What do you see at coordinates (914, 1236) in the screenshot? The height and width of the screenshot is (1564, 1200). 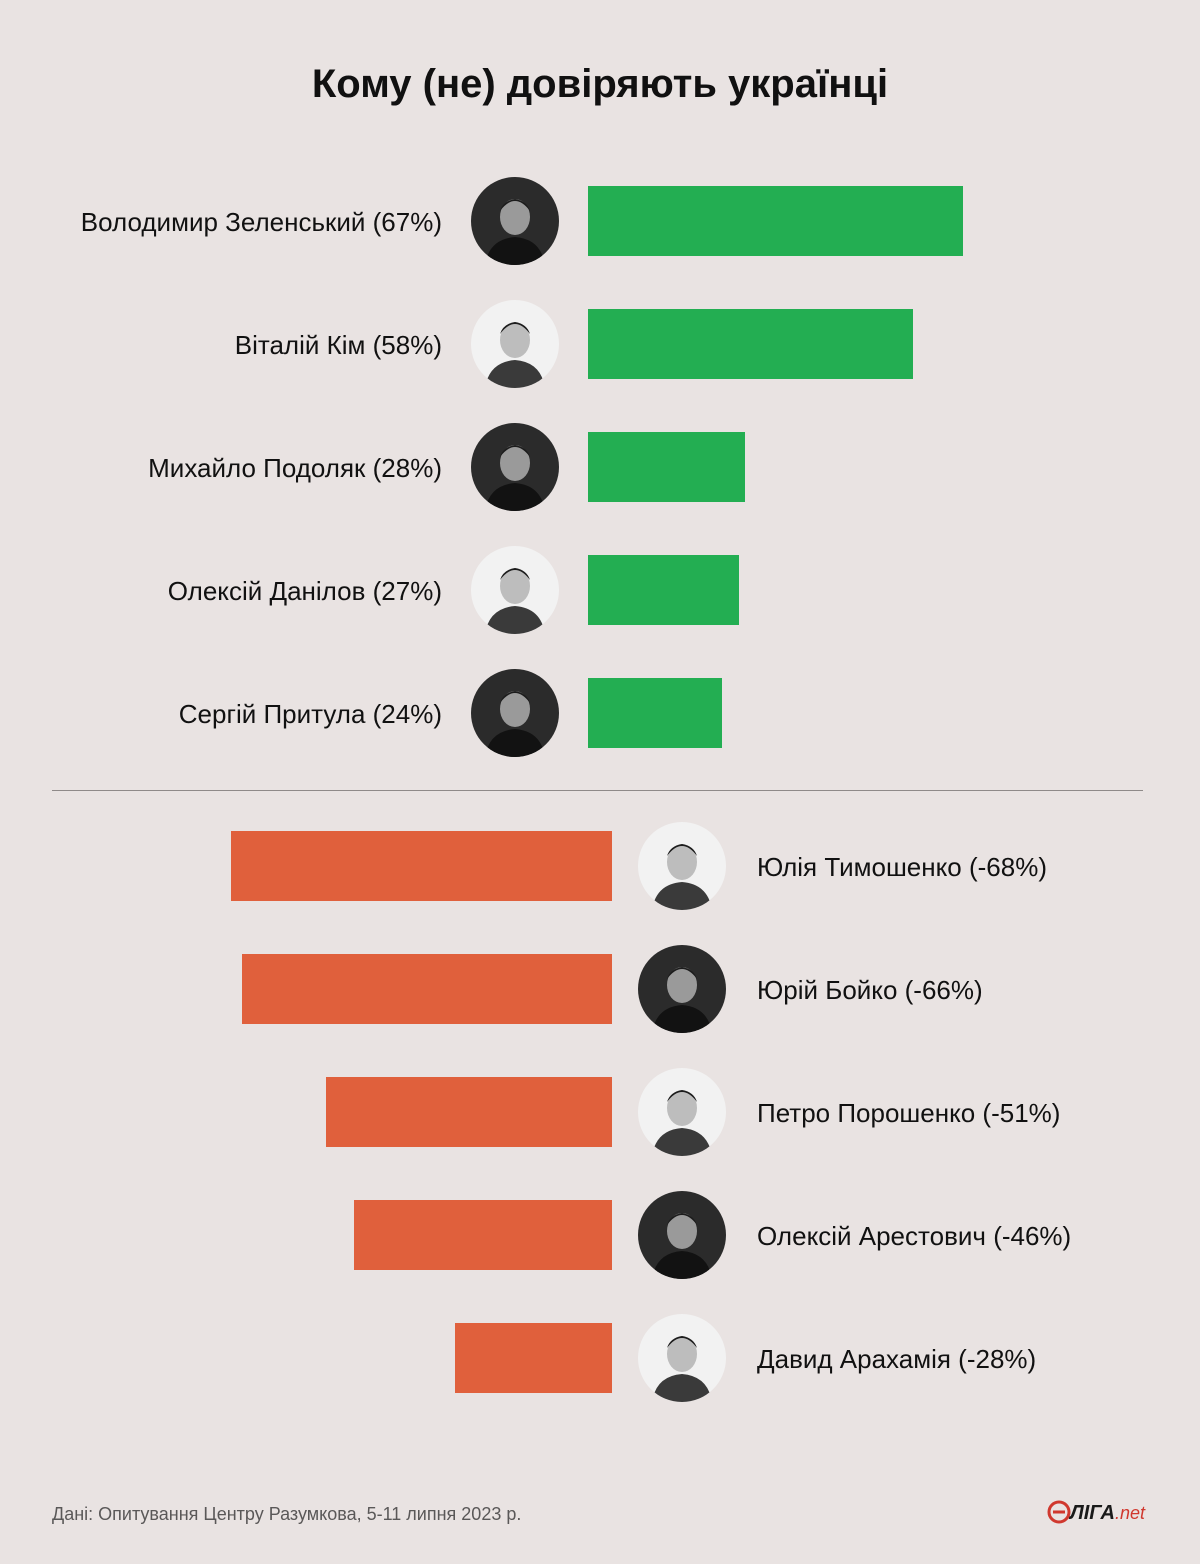 I see `distrust-label: Олексій Арестович (-46%)` at bounding box center [914, 1236].